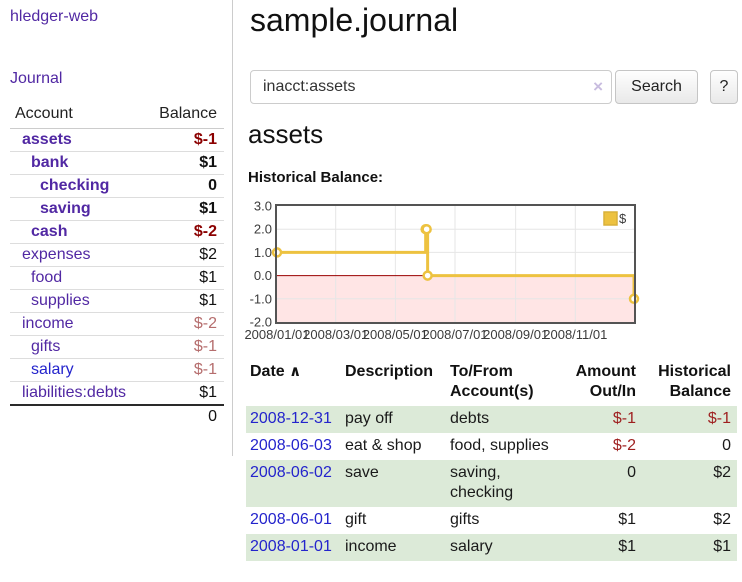  Describe the element at coordinates (491, 419) in the screenshot. I see `register-row: 2008-12-31 pay off debts $-1 $-1` at that location.